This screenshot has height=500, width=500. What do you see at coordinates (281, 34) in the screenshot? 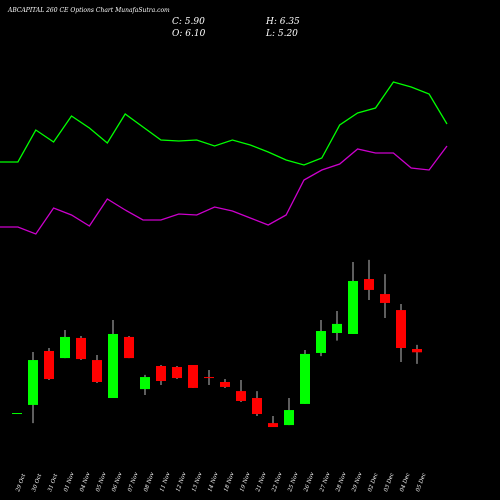
I see `low-info: L: 5.20` at bounding box center [281, 34].